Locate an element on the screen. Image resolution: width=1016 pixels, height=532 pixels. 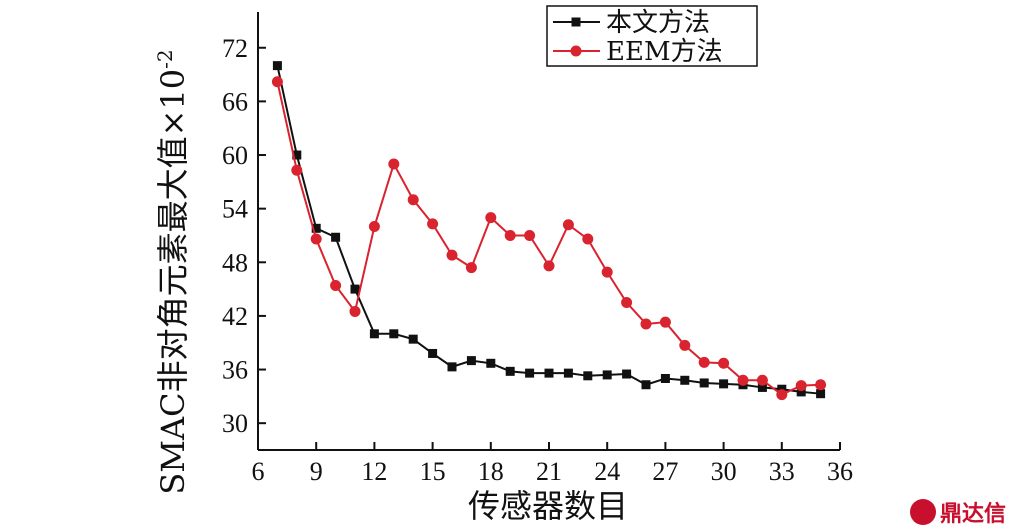
y-tick-label: 30 is located at coordinates (235, 423).